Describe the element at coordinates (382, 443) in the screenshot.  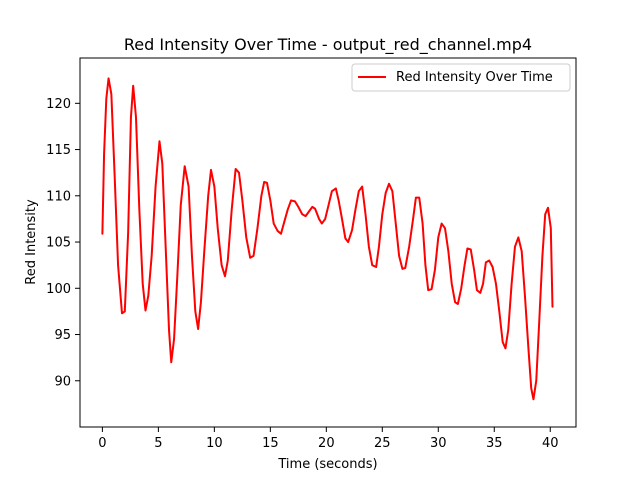
I see `x-tick-label: 25` at that location.